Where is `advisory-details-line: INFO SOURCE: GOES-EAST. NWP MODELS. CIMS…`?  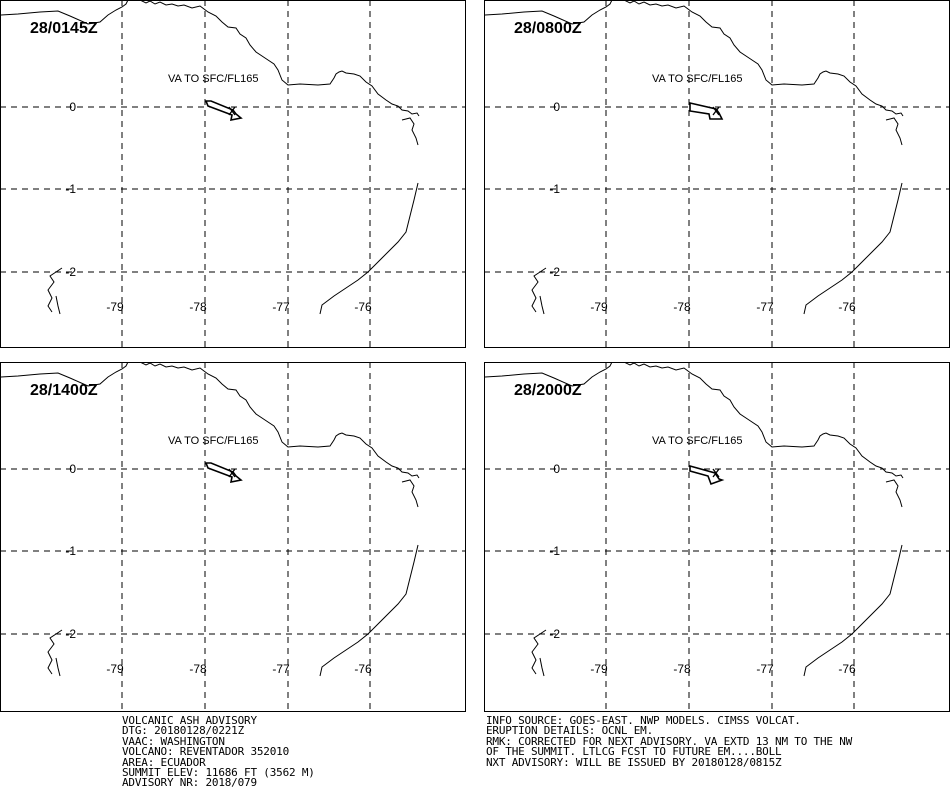 advisory-details-line: INFO SOURCE: GOES-EAST. NWP MODELS. CIMS… is located at coordinates (643, 720).